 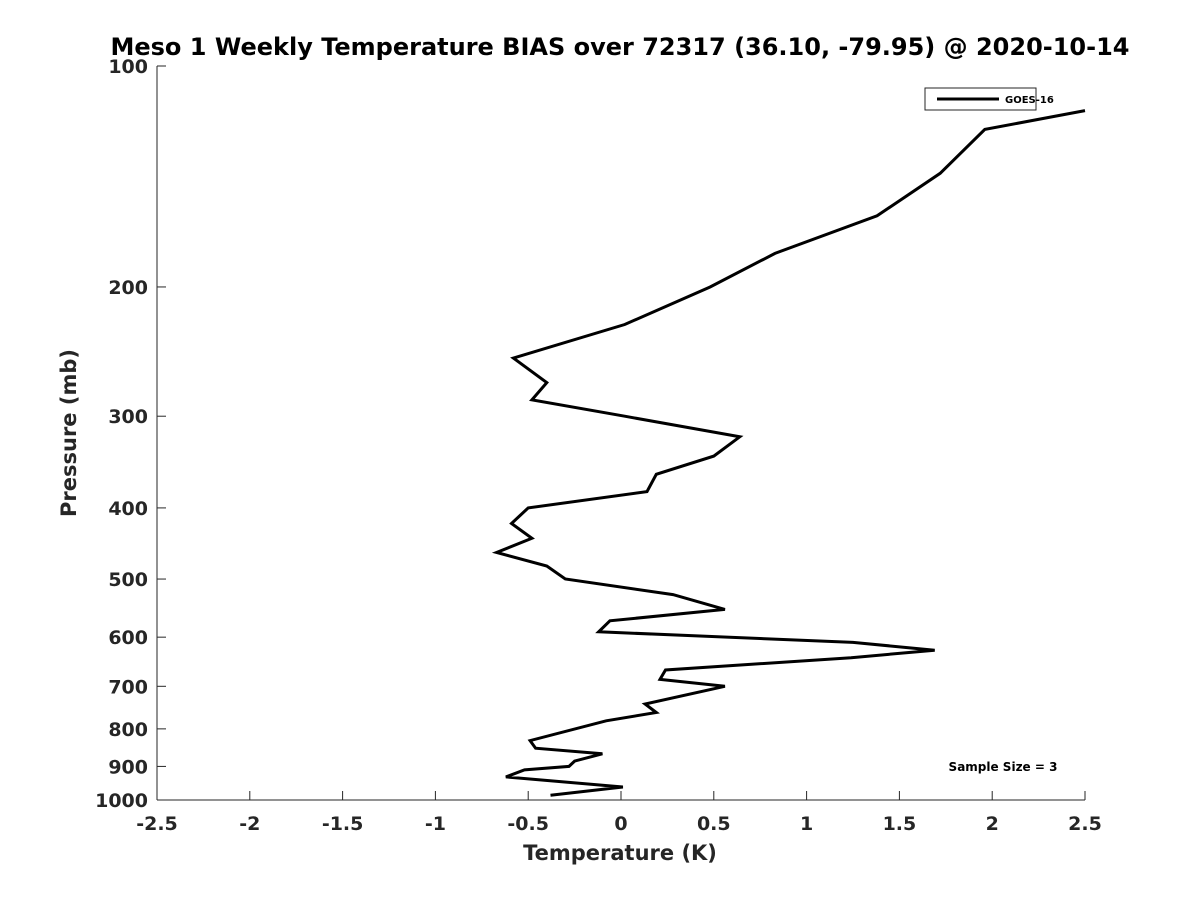 What do you see at coordinates (69, 433) in the screenshot?
I see `y-axis-label: Pressure (mb)` at bounding box center [69, 433].